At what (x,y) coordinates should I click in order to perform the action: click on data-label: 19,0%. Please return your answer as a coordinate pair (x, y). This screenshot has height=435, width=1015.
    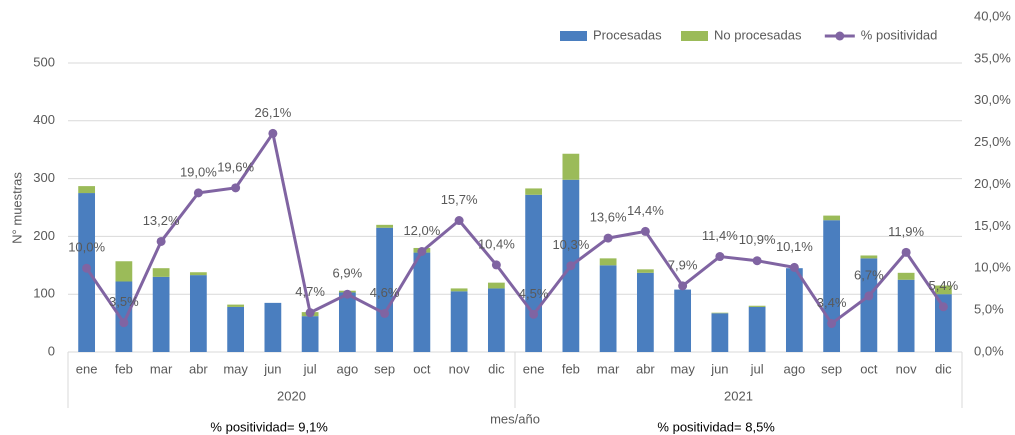
    Looking at the image, I should click on (198, 171).